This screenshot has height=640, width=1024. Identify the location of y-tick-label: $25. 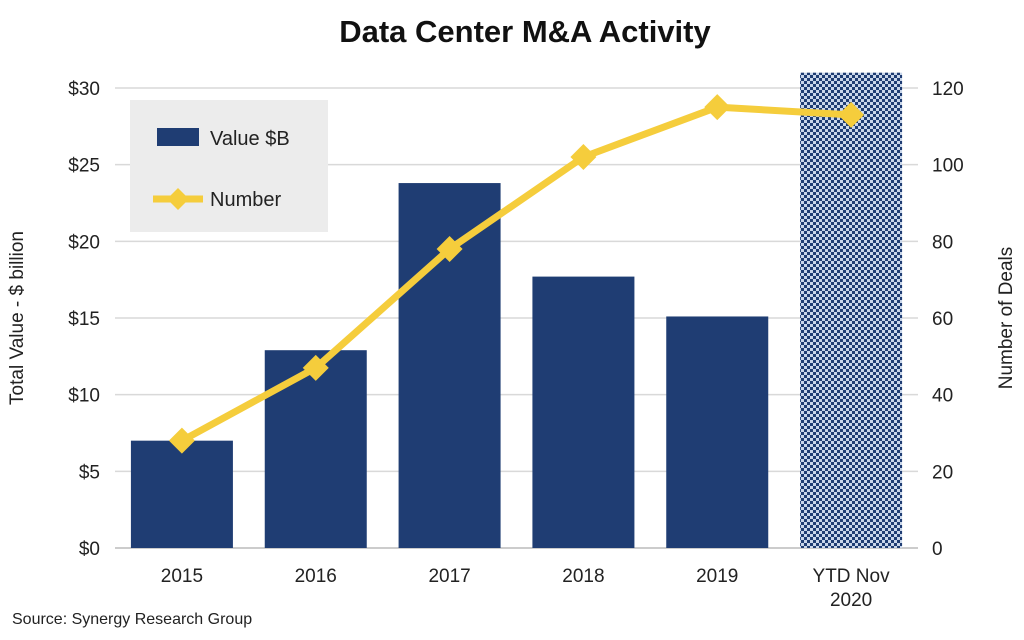
(84, 166).